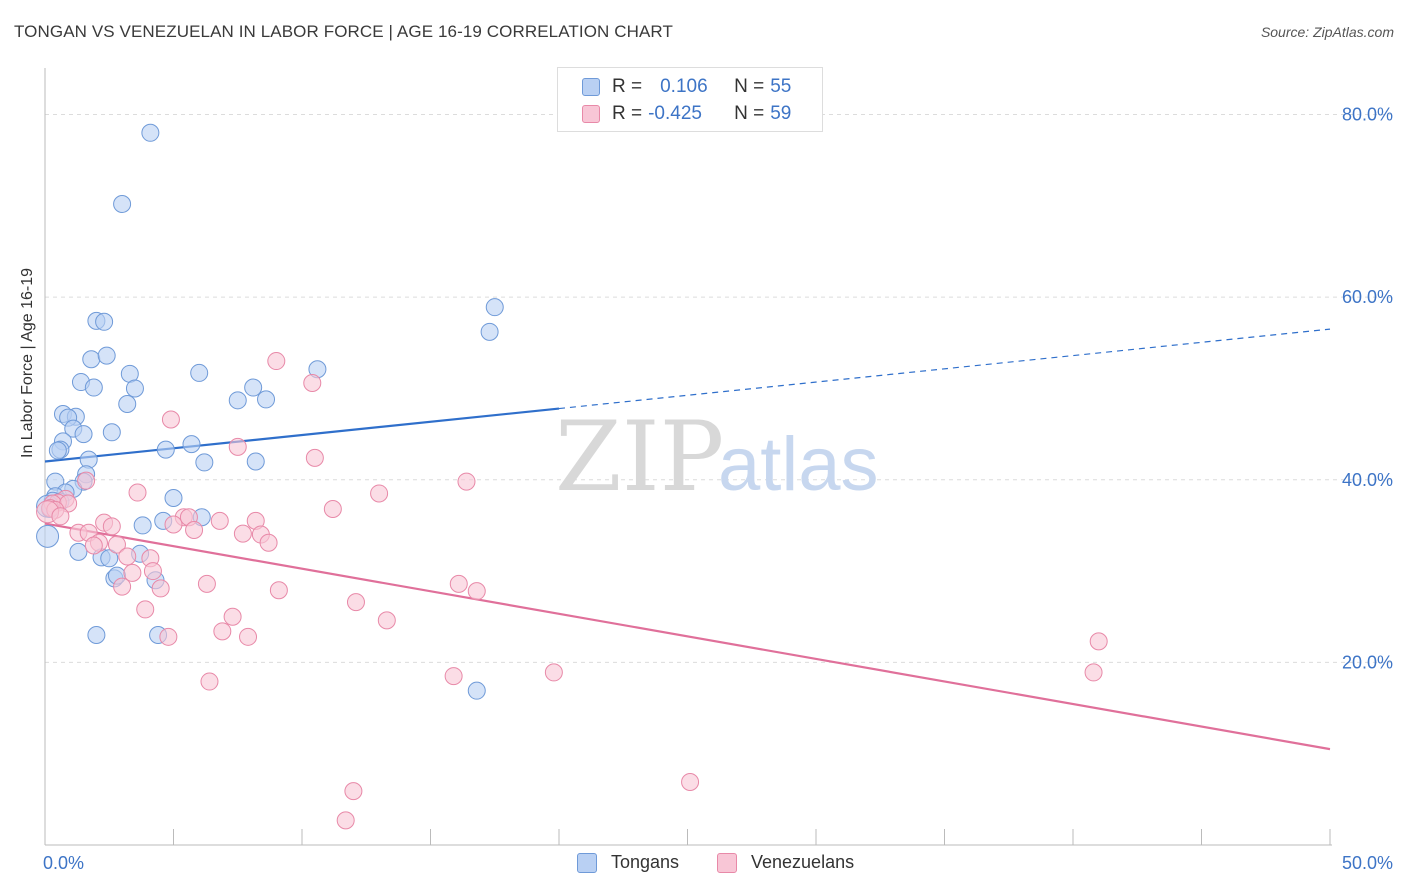 The width and height of the screenshot is (1406, 892). What do you see at coordinates (944, 369) in the screenshot?
I see `tongan-trendline-extension` at bounding box center [944, 369].